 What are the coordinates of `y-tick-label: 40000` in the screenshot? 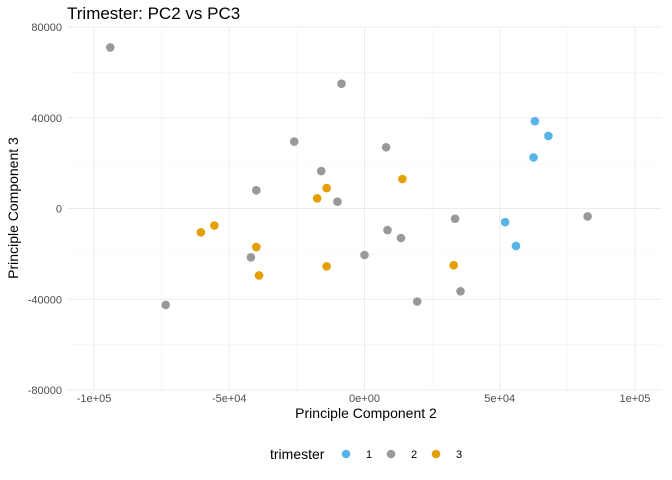 It's located at (46, 119).